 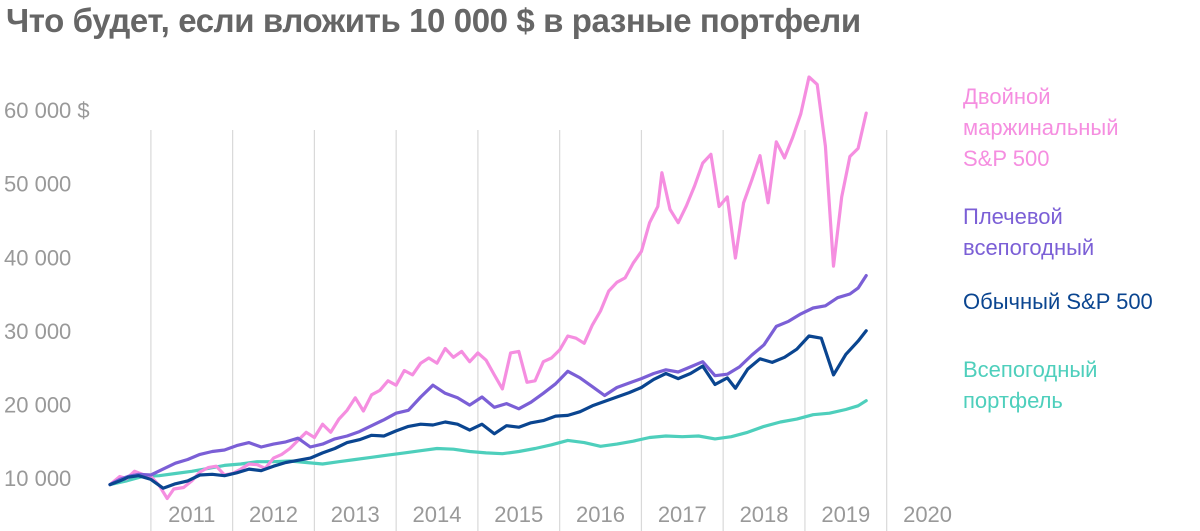 I want to click on x-tick-label: 2015, so click(x=518, y=514).